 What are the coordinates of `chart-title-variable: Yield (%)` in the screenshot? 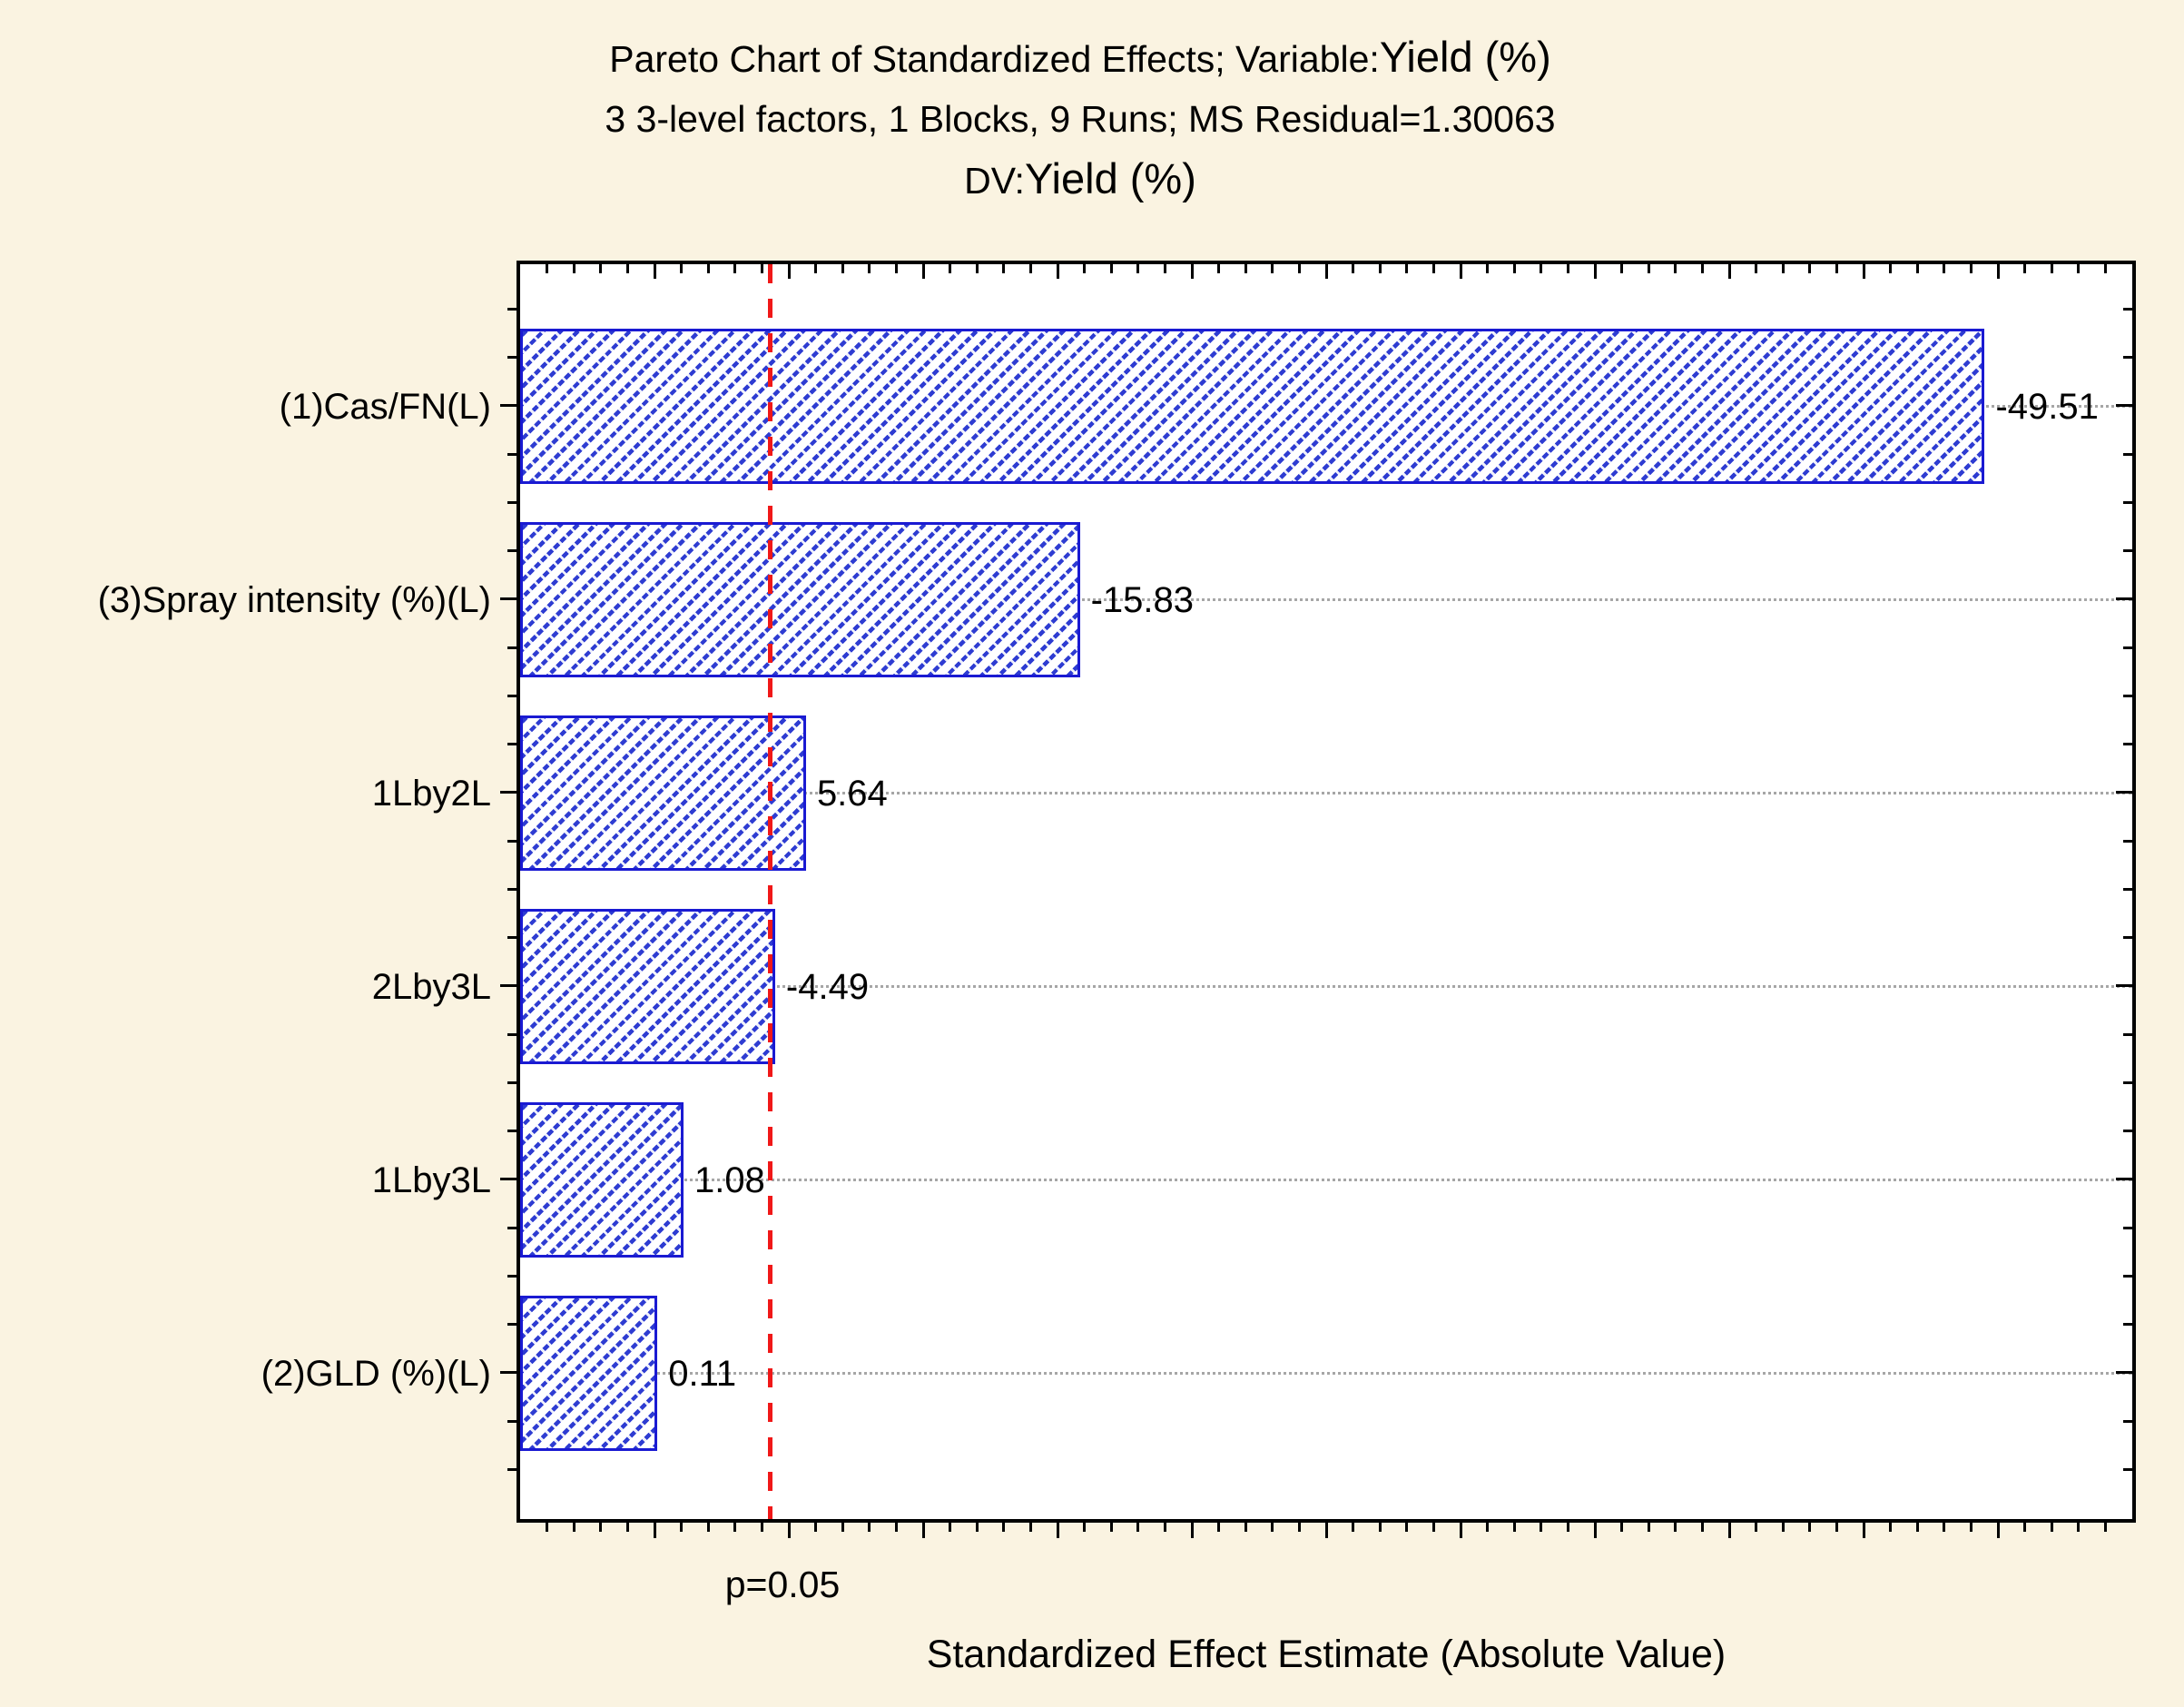 It's located at (1465, 57).